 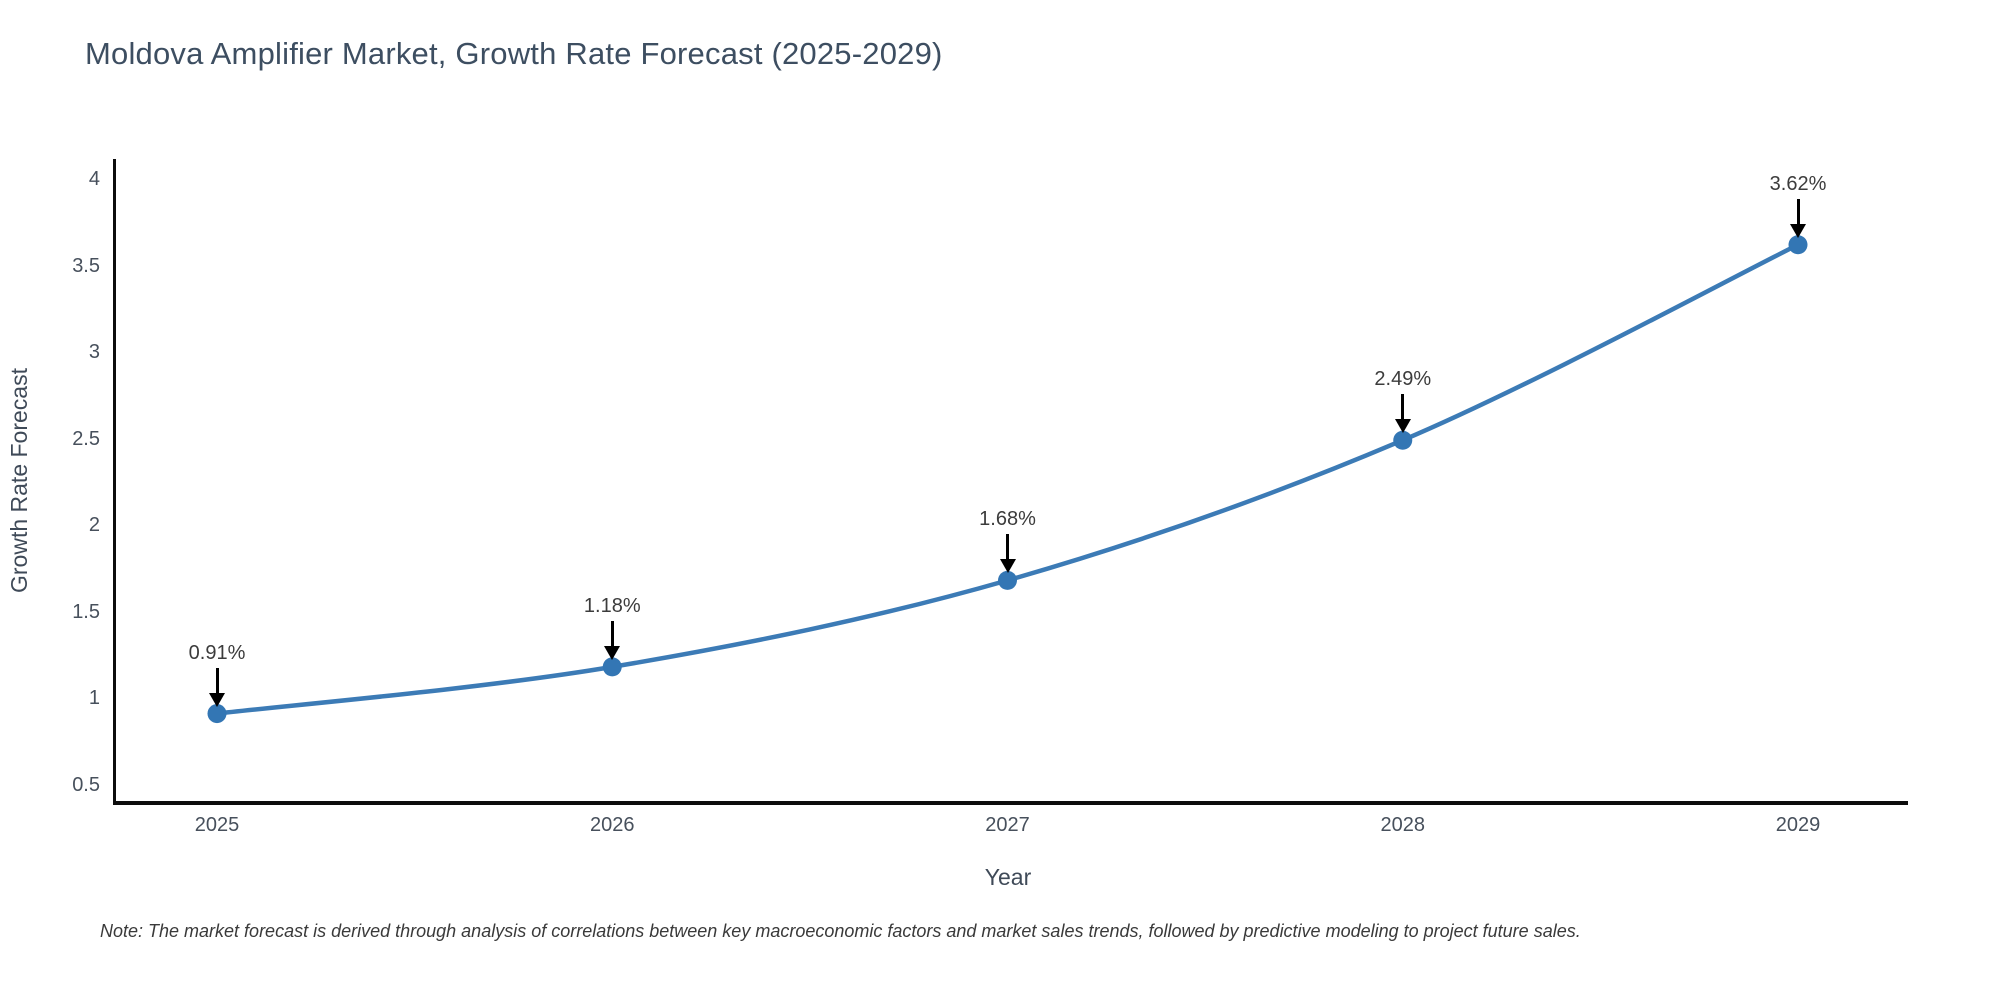 What do you see at coordinates (217, 652) in the screenshot?
I see `point-annotation-label: 0.91%` at bounding box center [217, 652].